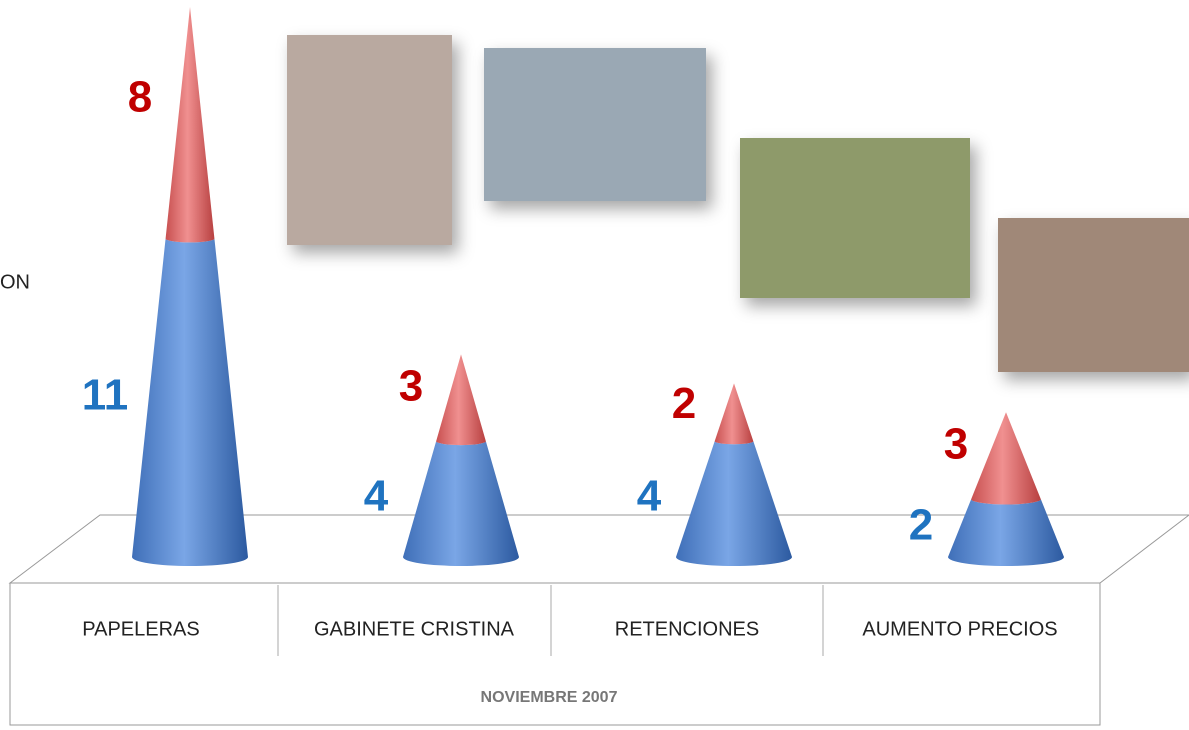  I want to click on x-tick-label: AUMENTO PRECIOS, so click(959, 629).